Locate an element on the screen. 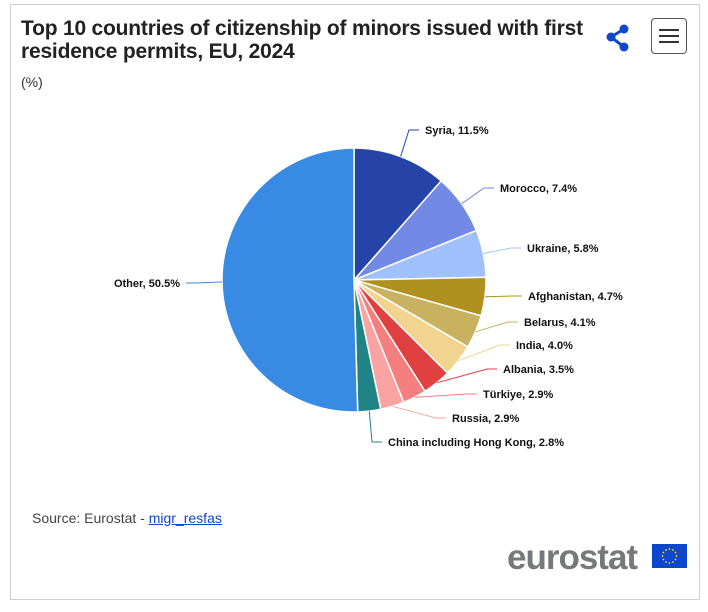  pie-slice-other is located at coordinates (290, 280).